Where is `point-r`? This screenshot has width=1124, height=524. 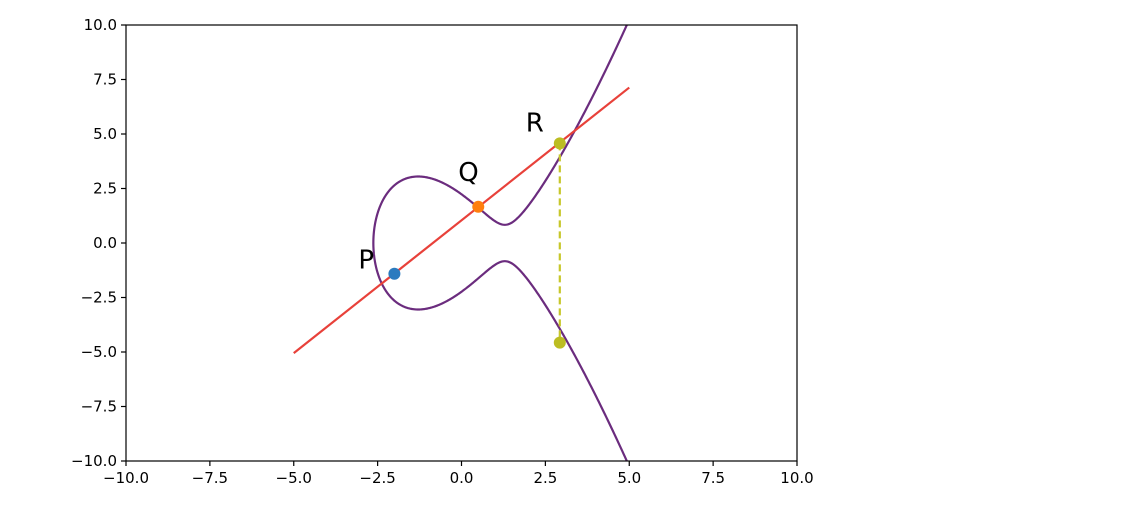 point-r is located at coordinates (559, 143).